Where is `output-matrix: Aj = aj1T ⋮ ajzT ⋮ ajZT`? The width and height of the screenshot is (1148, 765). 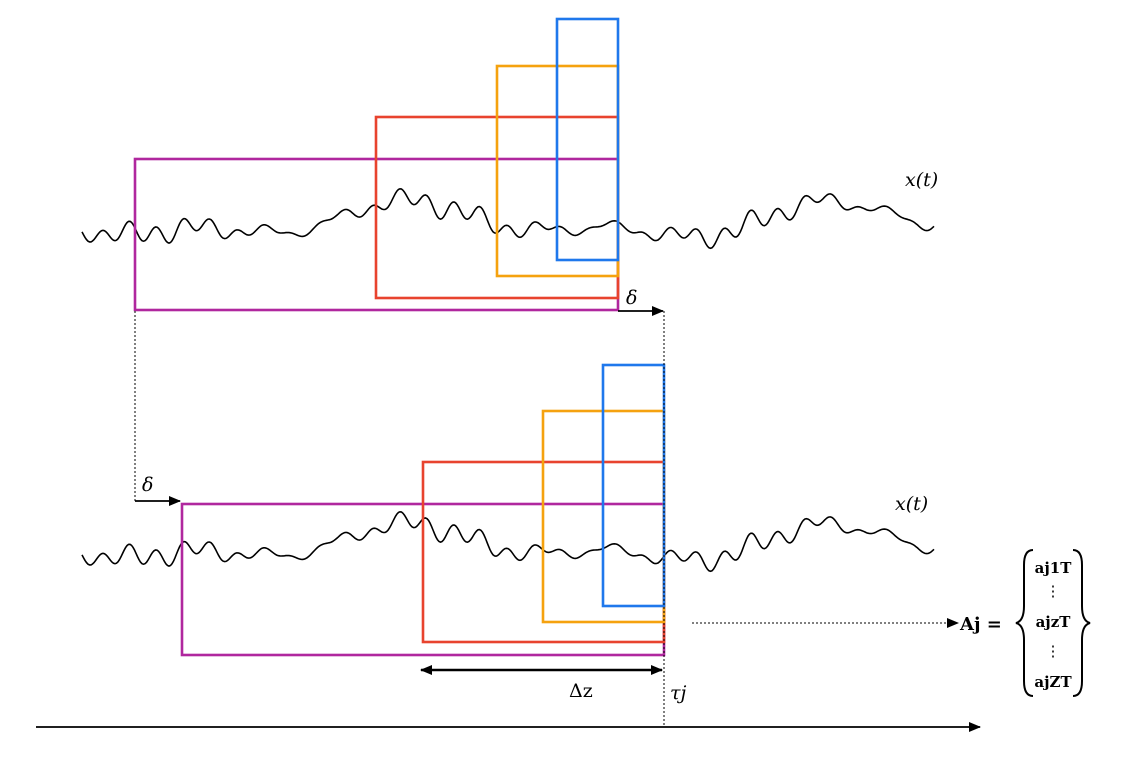
output-matrix: Aj = aj1T ⋮ ajzT ⋮ ajZT is located at coordinates (1025, 623).